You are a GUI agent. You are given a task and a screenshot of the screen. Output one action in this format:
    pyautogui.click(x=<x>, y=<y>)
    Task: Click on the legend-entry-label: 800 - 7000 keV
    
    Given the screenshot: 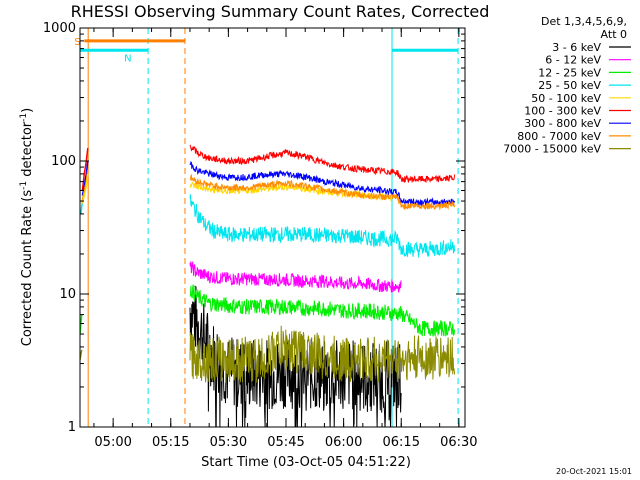 What is the action you would take?
    pyautogui.click(x=559, y=136)
    